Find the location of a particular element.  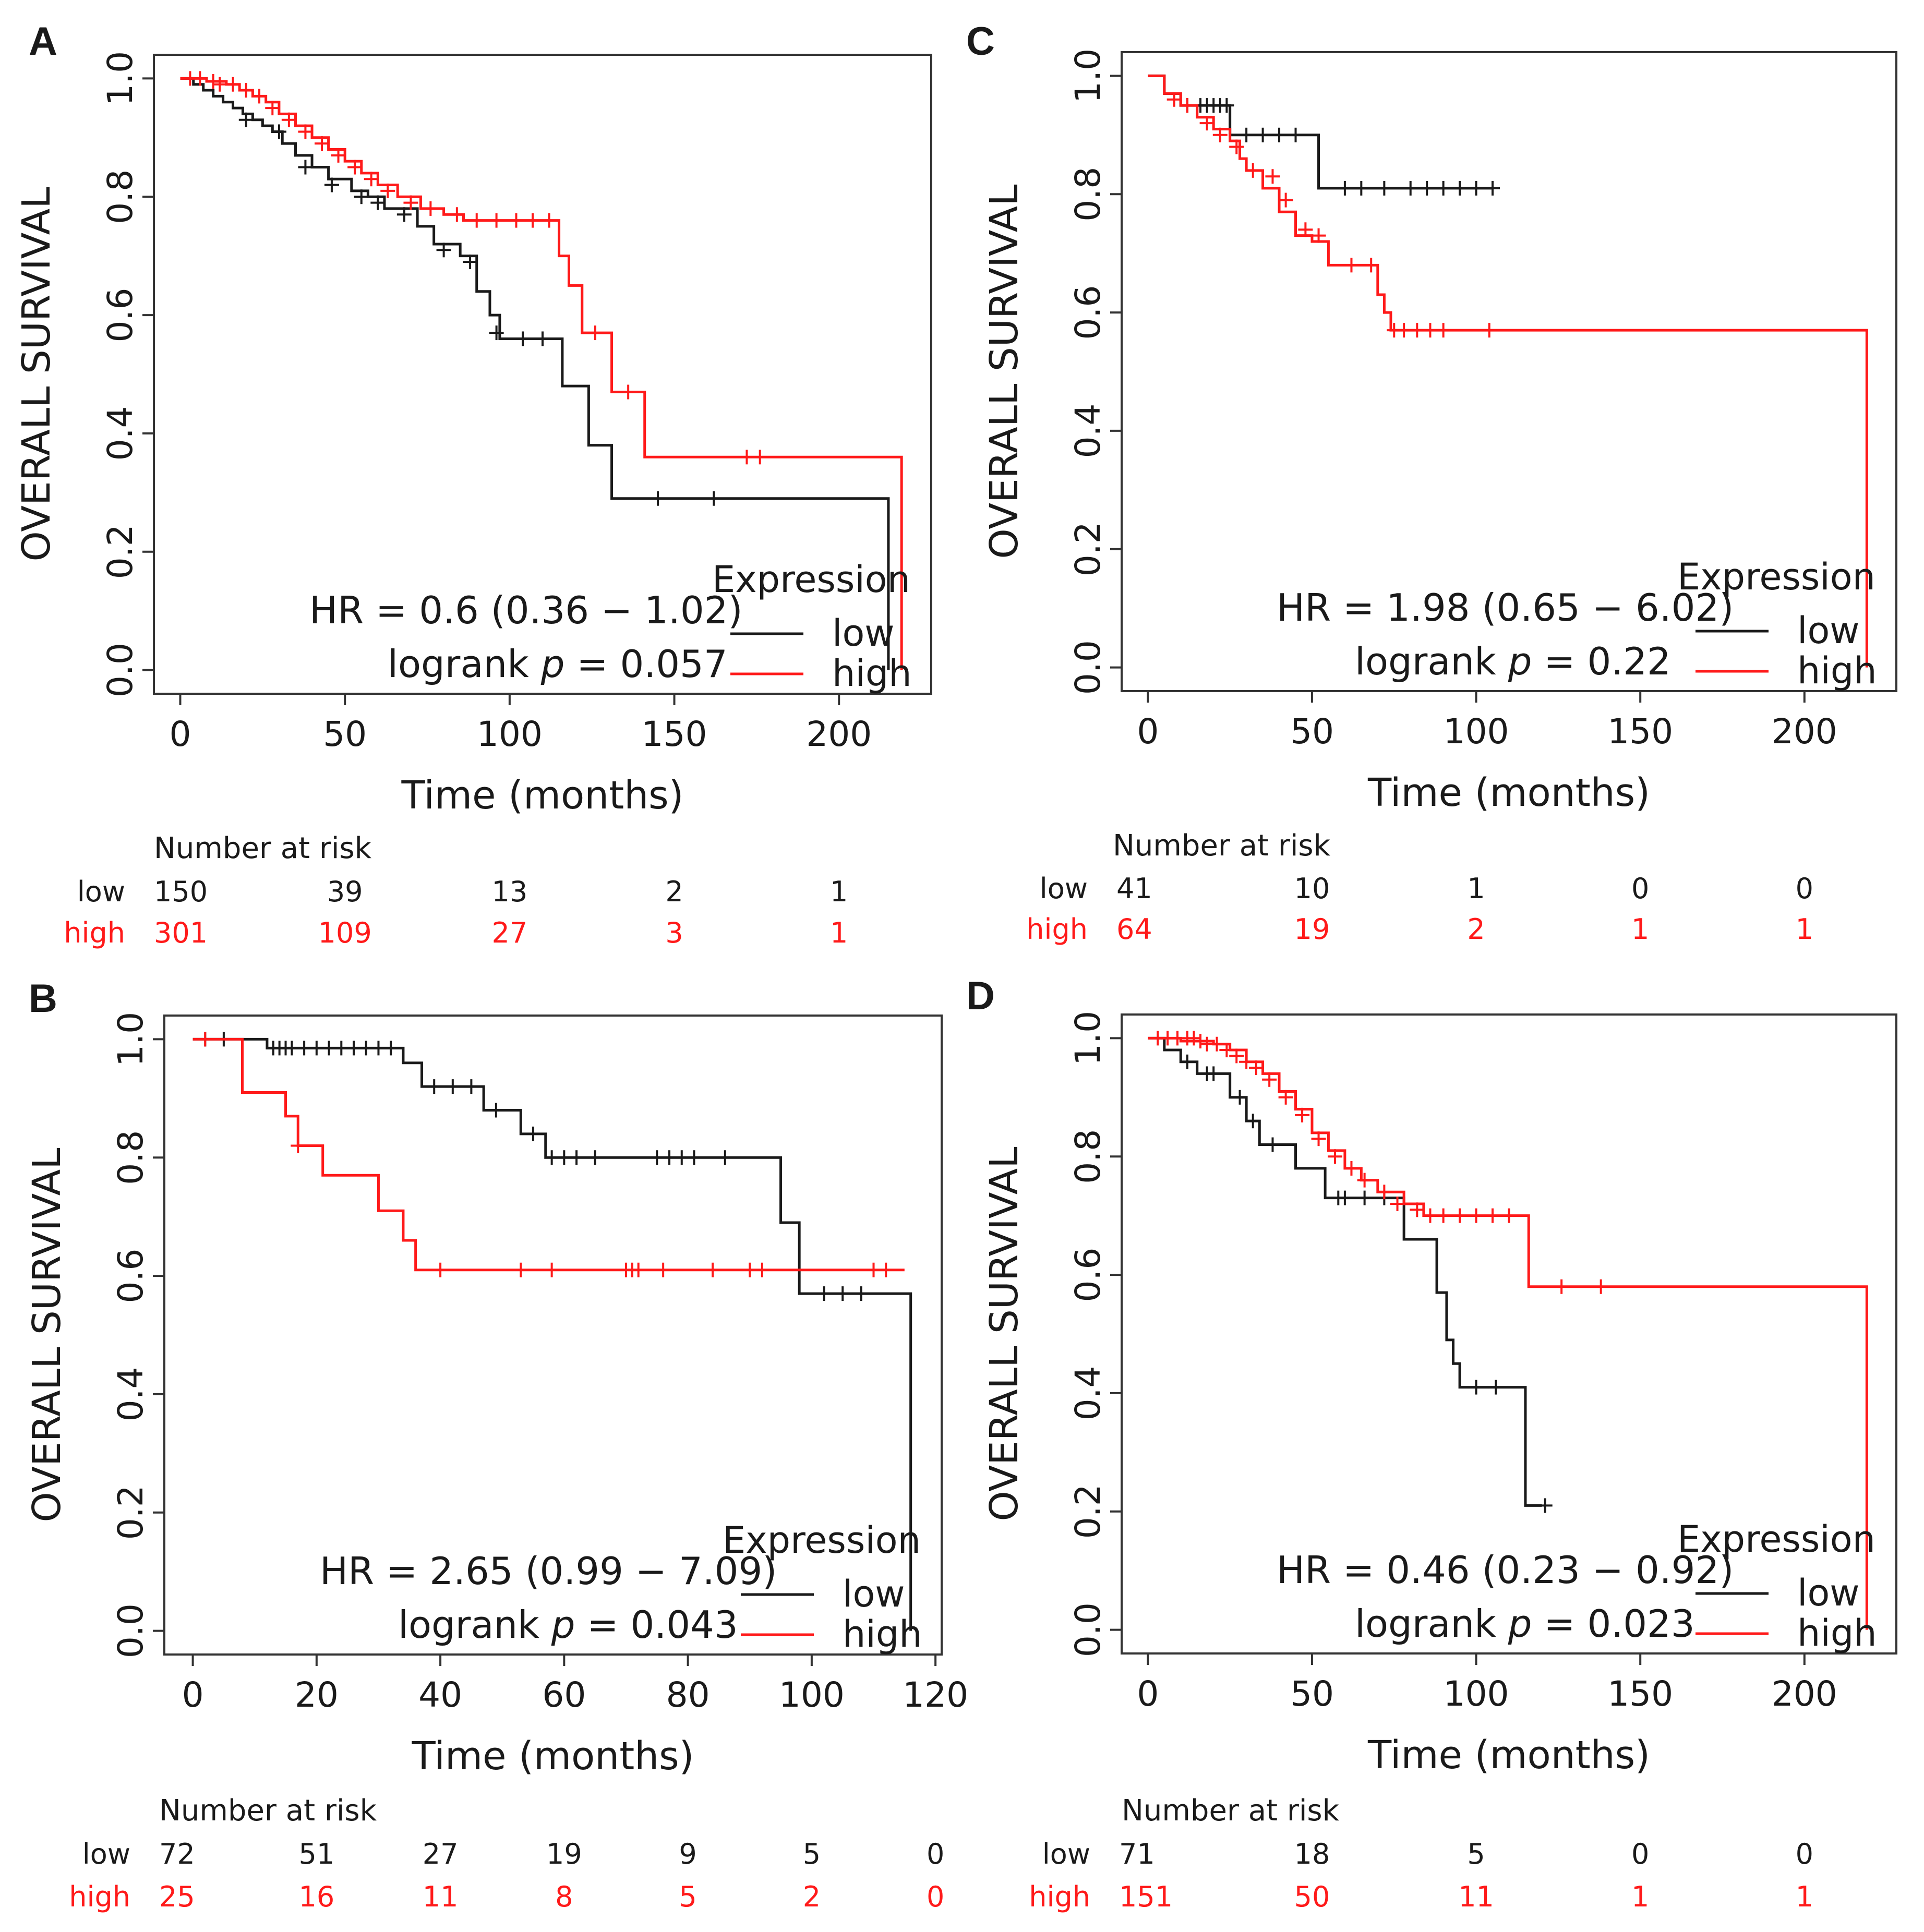

risk-count-low: 1 is located at coordinates (839, 891).